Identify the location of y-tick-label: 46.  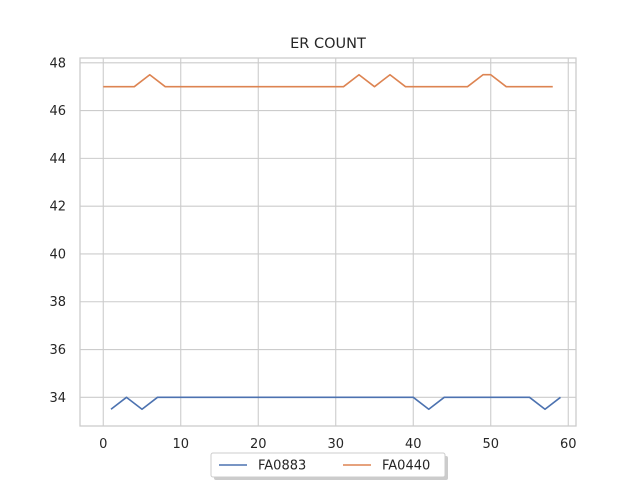
(57, 111).